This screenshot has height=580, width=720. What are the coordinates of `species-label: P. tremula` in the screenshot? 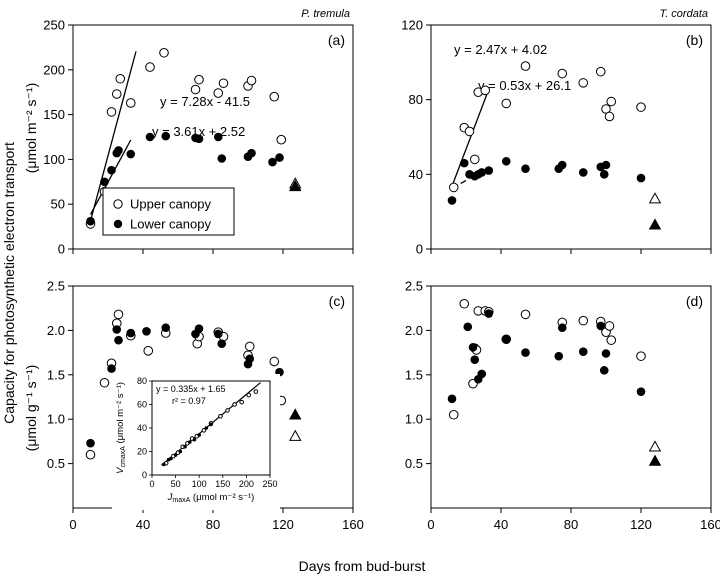 It's located at (325, 14).